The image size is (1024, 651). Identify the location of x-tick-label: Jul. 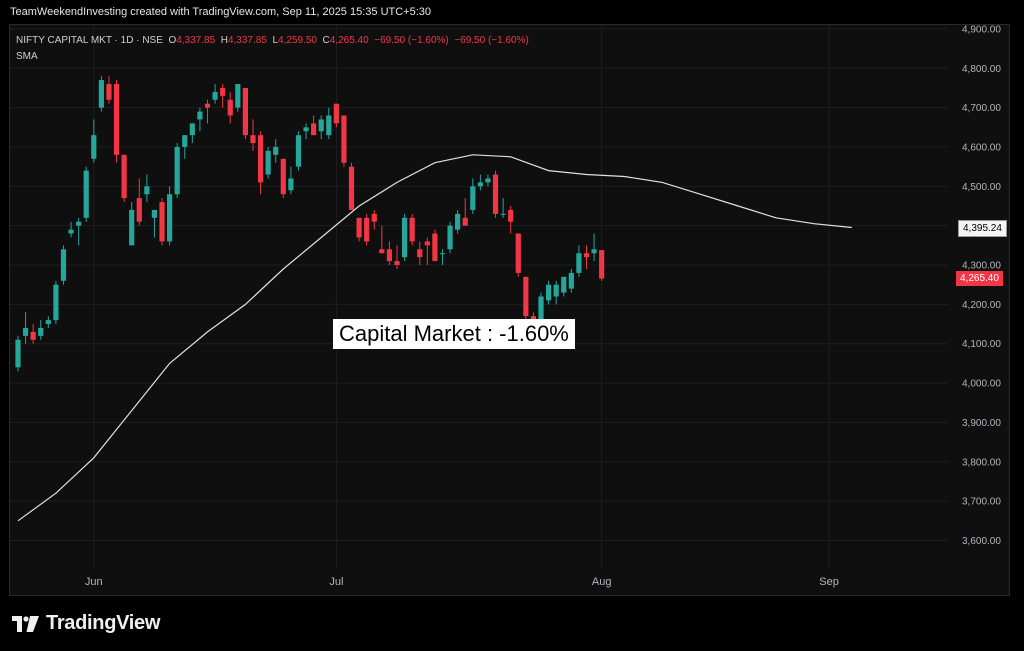
(336, 582).